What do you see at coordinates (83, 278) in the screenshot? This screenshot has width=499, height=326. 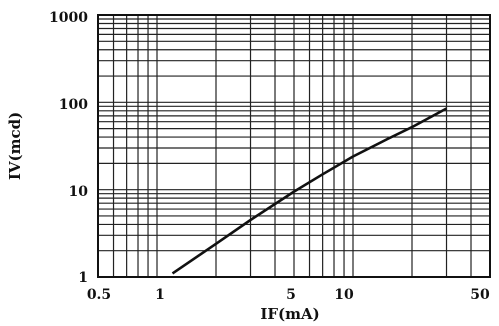 I see `y-tick-label: 1` at bounding box center [83, 278].